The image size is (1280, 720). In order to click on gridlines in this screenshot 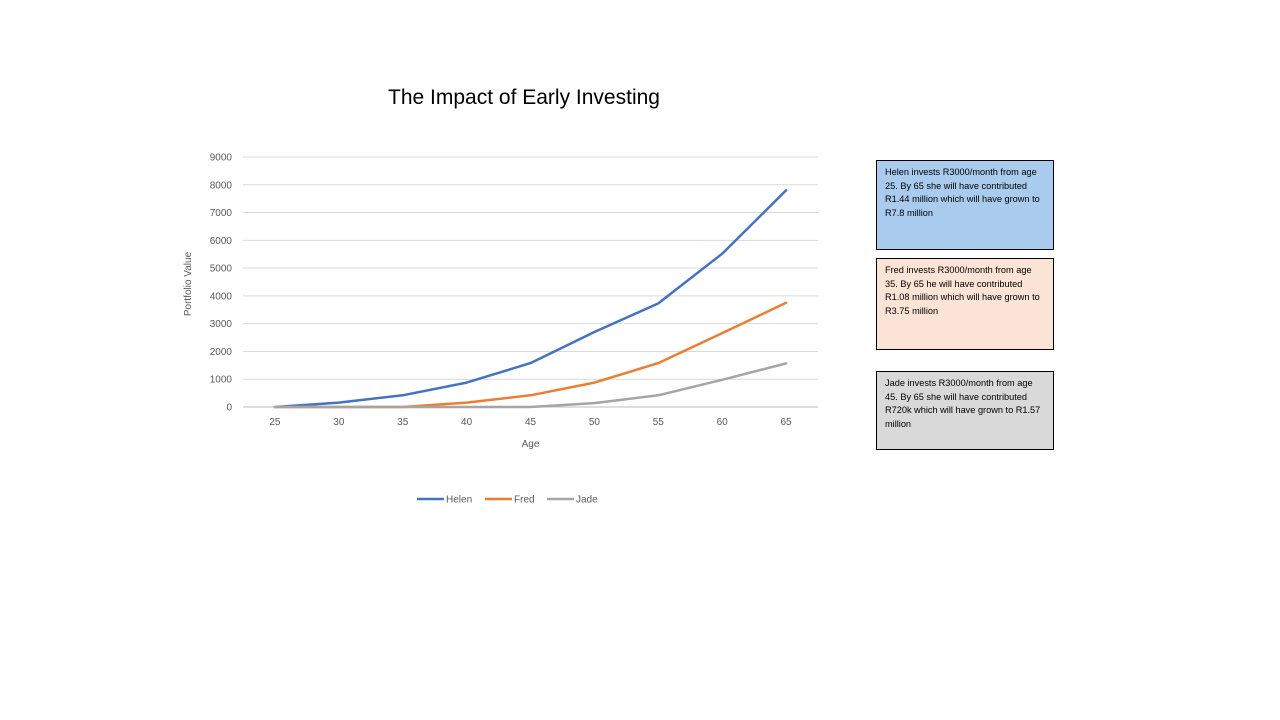, I will do `click(530, 268)`.